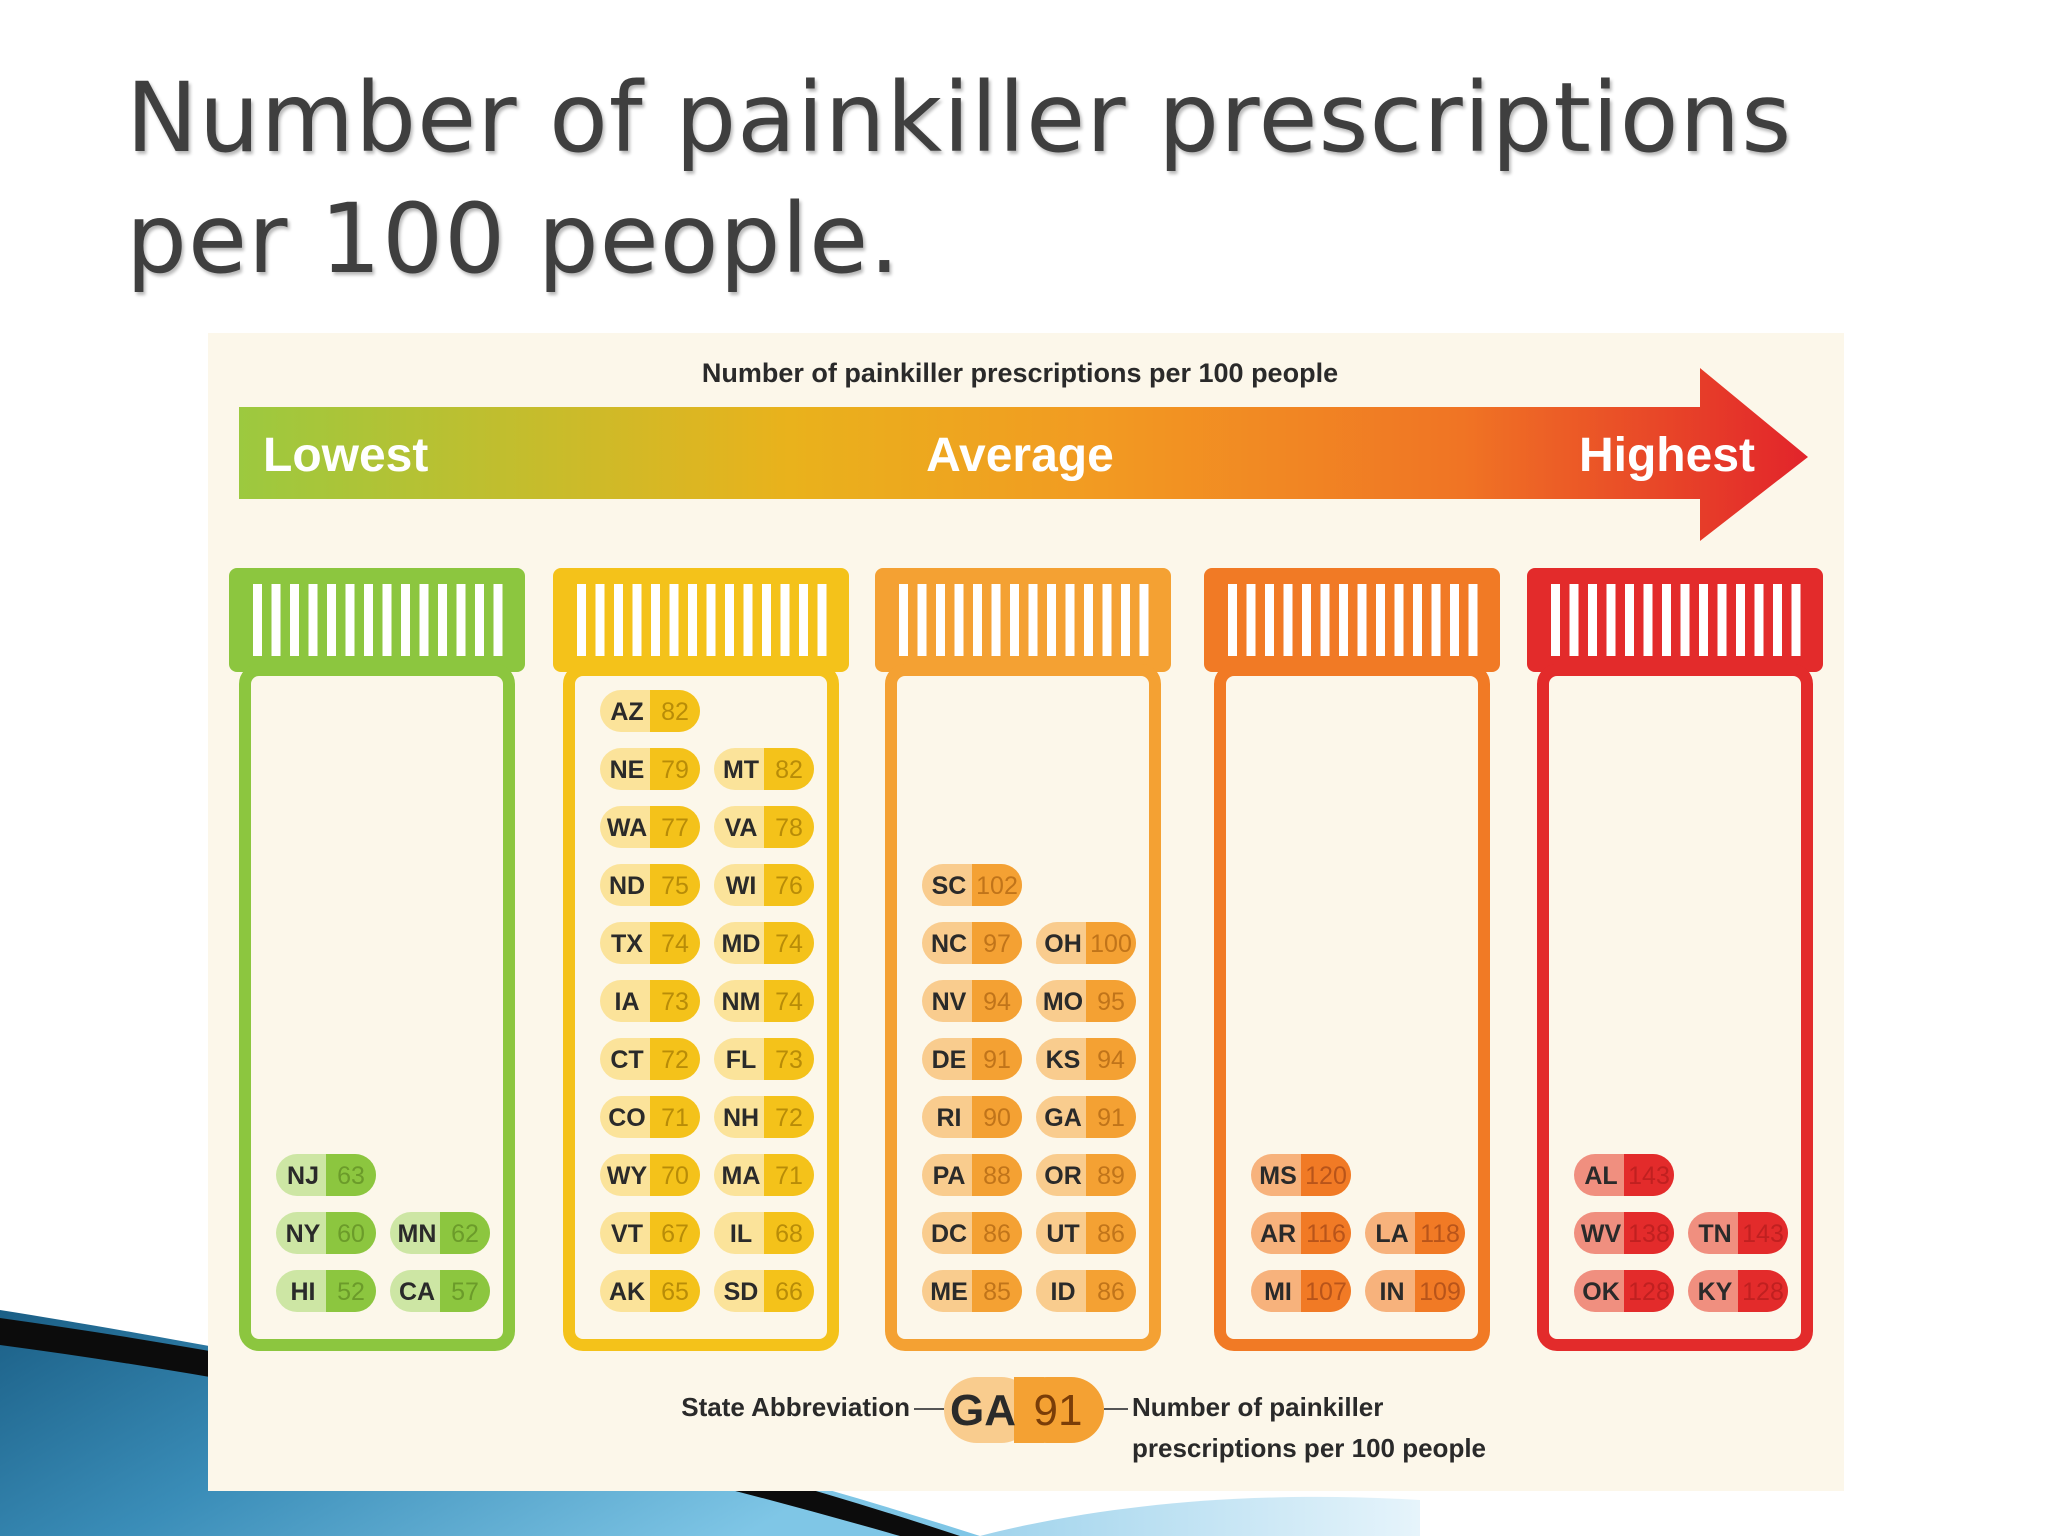  What do you see at coordinates (1352, 959) in the screenshot?
I see `bottle-4: MS 120 AR 116 LA 118 MI 107 IN 109` at bounding box center [1352, 959].